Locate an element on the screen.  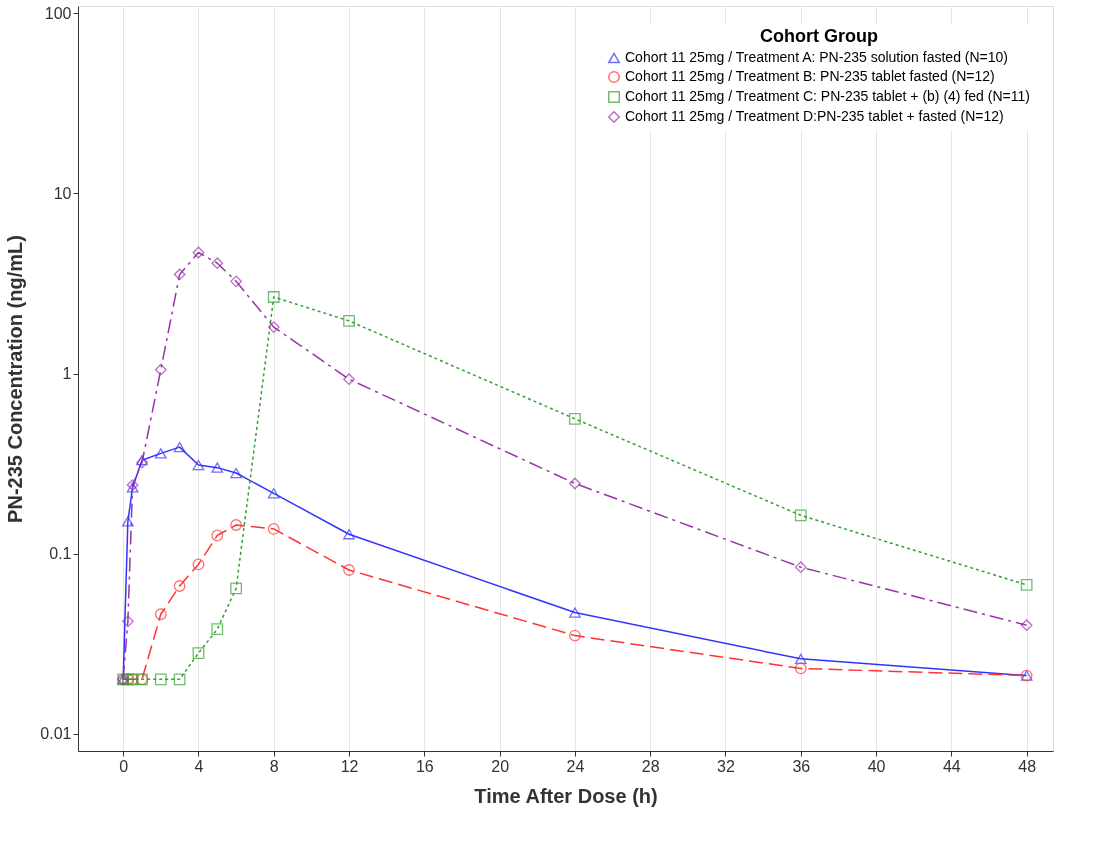
y-tick-label: 1 is located at coordinates (67, 373).